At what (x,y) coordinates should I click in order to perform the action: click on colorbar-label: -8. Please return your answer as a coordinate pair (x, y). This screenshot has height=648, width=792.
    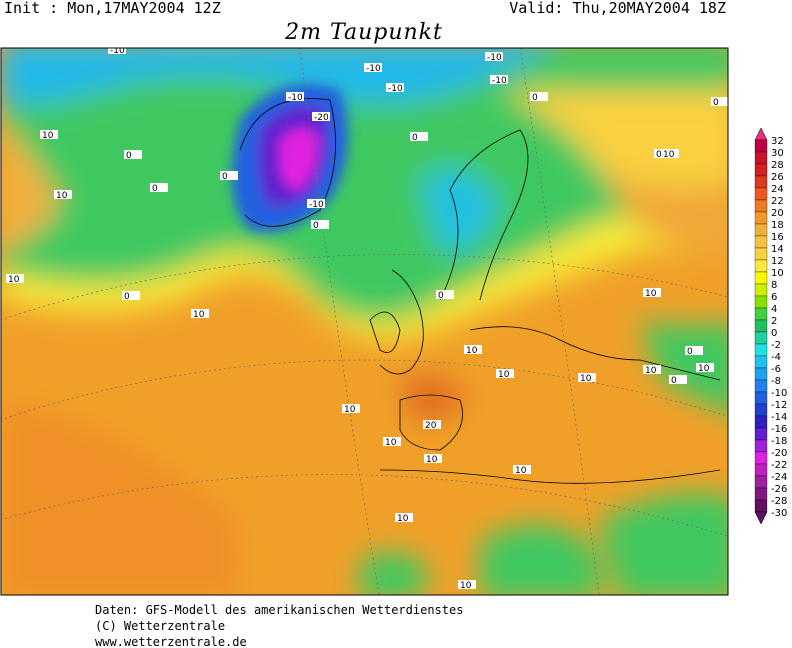
    Looking at the image, I should click on (776, 381).